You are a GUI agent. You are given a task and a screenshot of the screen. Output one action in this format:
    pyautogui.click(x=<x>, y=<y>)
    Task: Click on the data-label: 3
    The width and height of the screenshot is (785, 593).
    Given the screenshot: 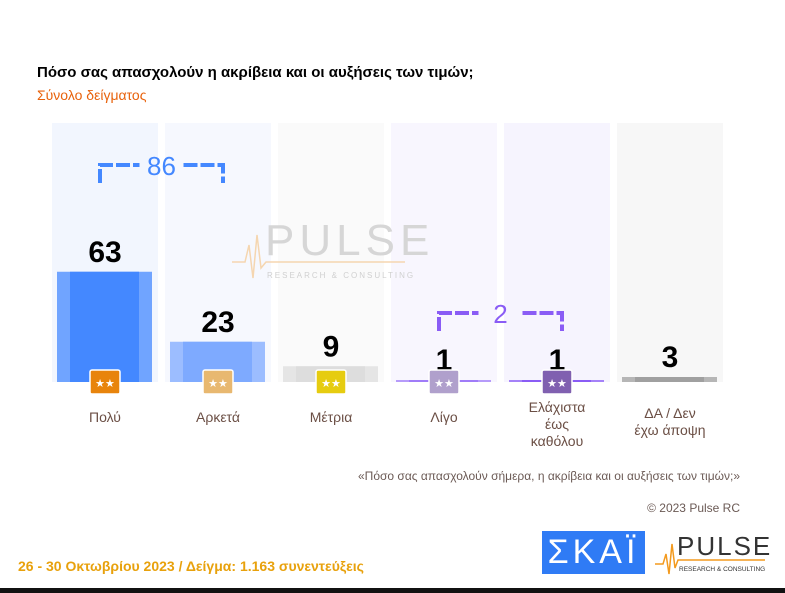 What is the action you would take?
    pyautogui.click(x=670, y=357)
    